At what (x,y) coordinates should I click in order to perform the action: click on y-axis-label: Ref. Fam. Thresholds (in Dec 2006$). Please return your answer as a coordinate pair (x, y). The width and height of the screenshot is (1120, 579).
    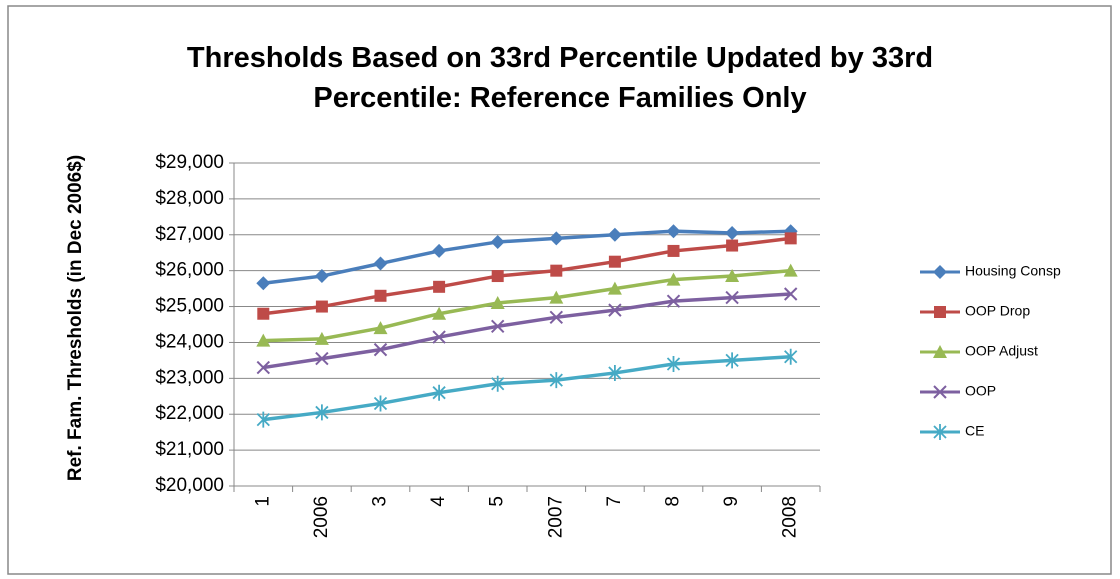
    Looking at the image, I should click on (75, 318).